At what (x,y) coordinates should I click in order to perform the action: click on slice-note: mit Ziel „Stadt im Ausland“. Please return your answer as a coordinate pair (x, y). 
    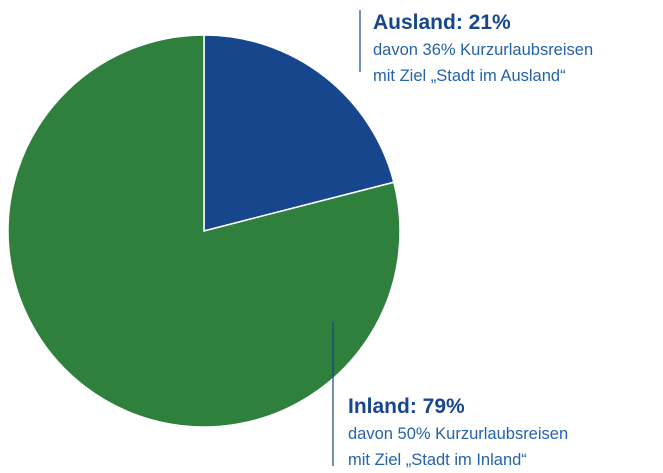
    Looking at the image, I should click on (469, 76).